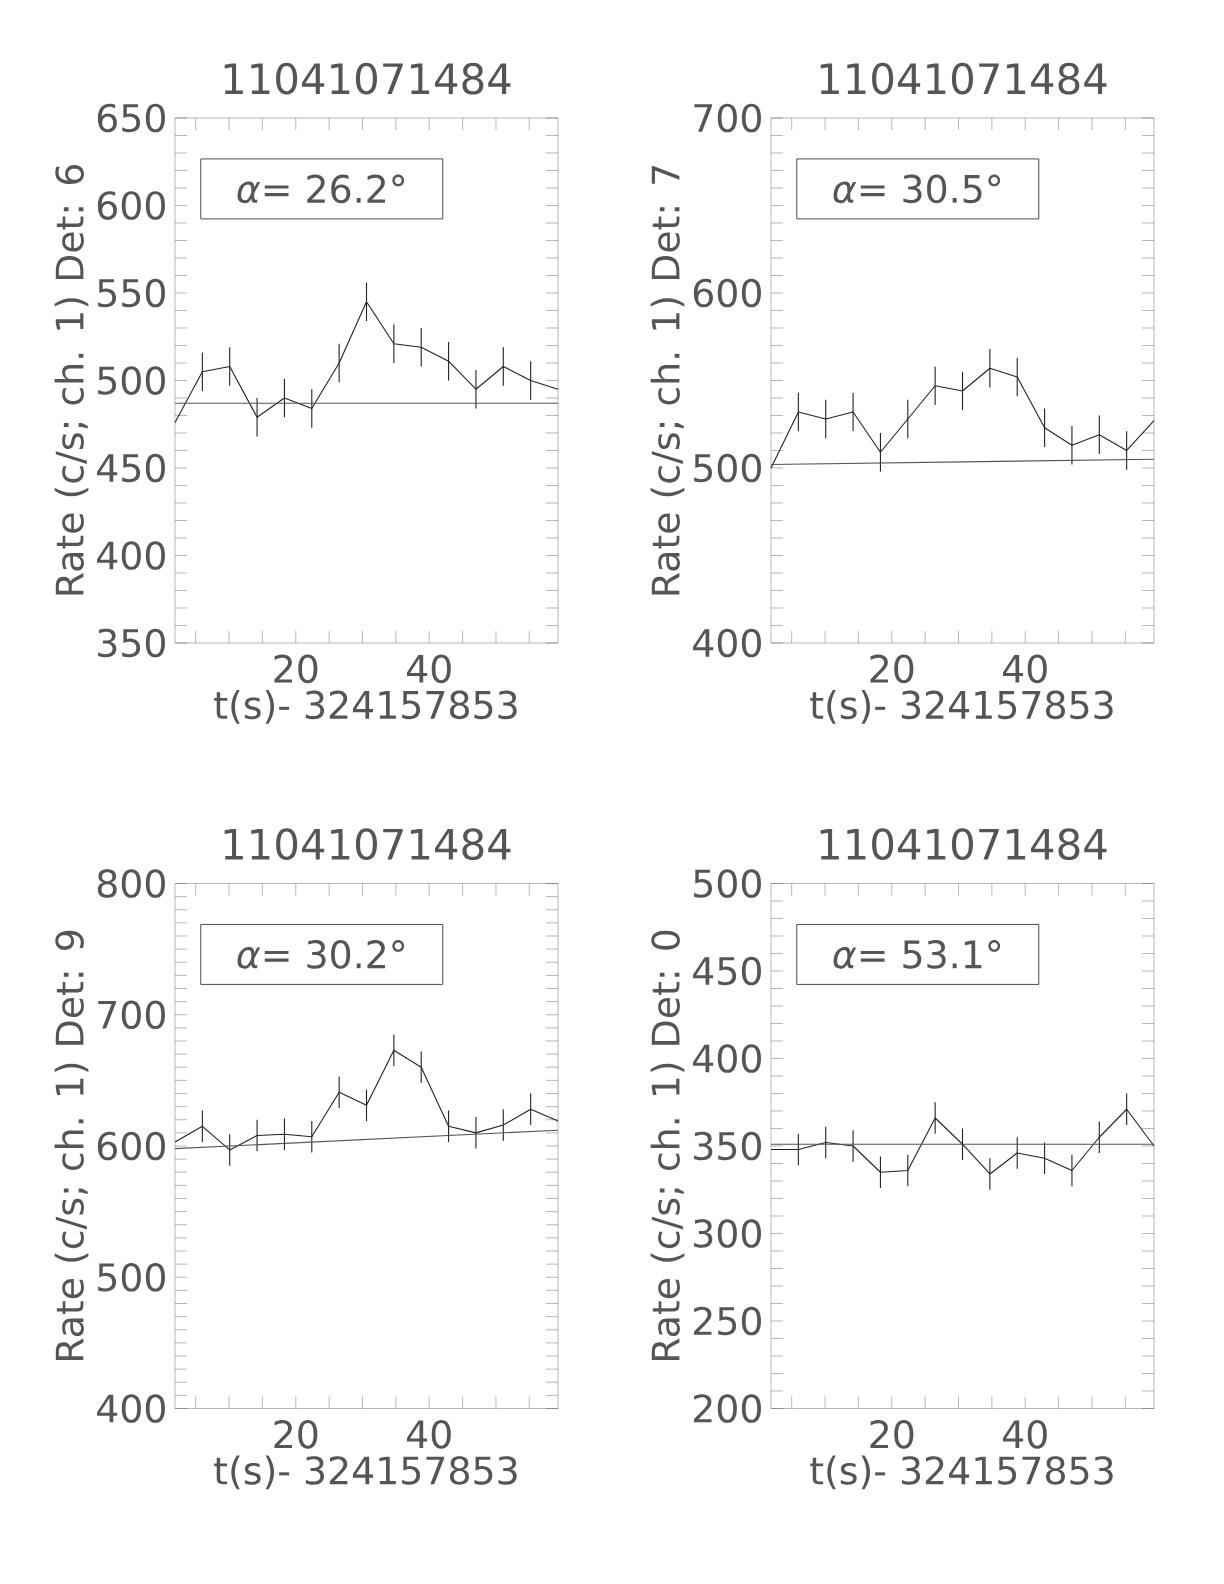 This screenshot has height=1584, width=1224. I want to click on y-tick-label: 250, so click(727, 1321).